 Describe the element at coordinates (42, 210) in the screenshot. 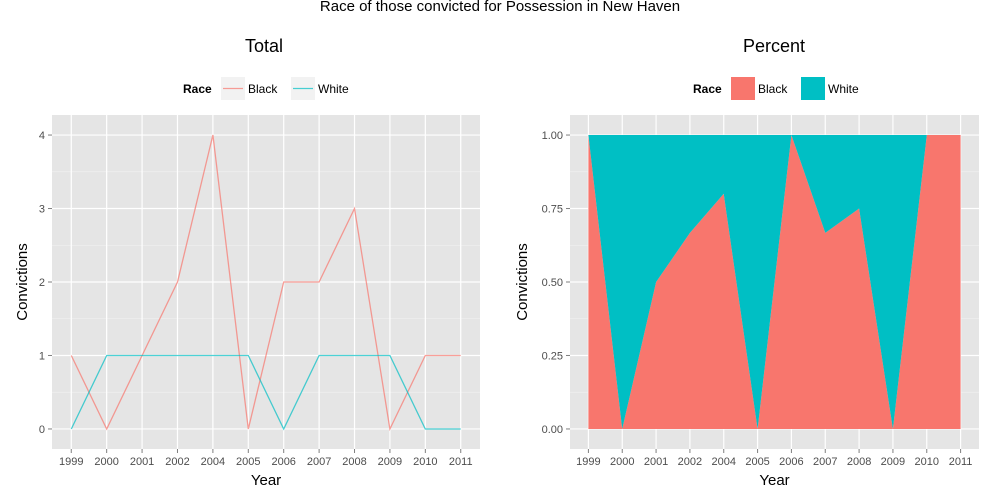

I see `y-tick-label: 3` at that location.